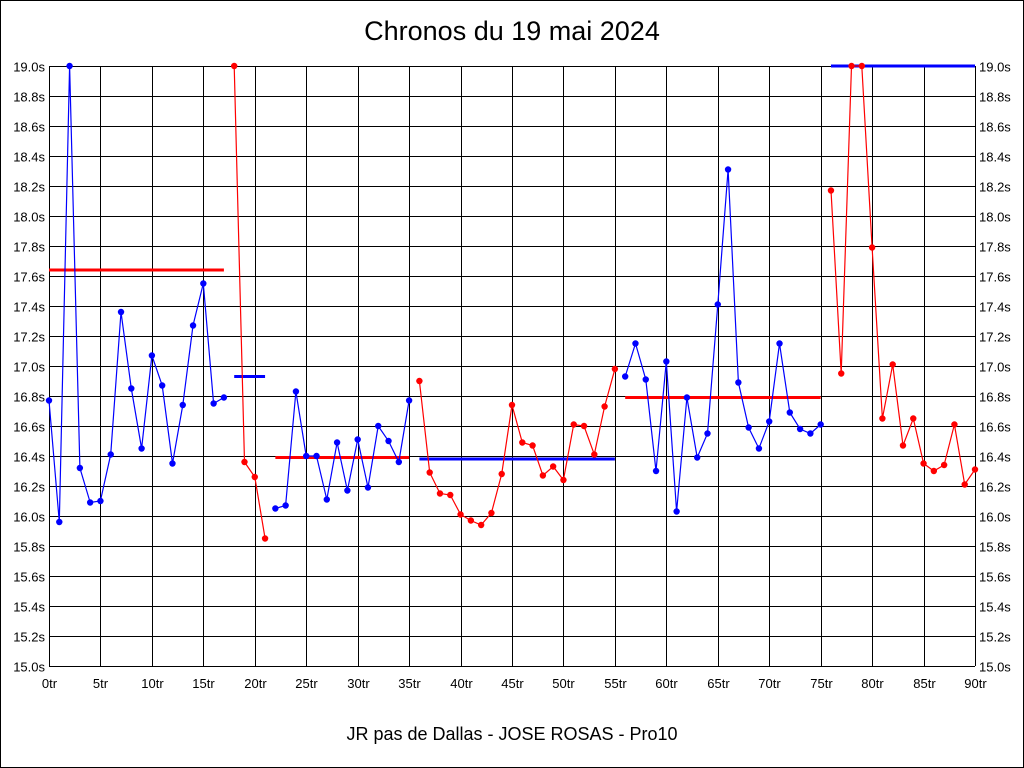 The width and height of the screenshot is (1024, 768). I want to click on y-tick-label-left: 15.8s, so click(29, 547).